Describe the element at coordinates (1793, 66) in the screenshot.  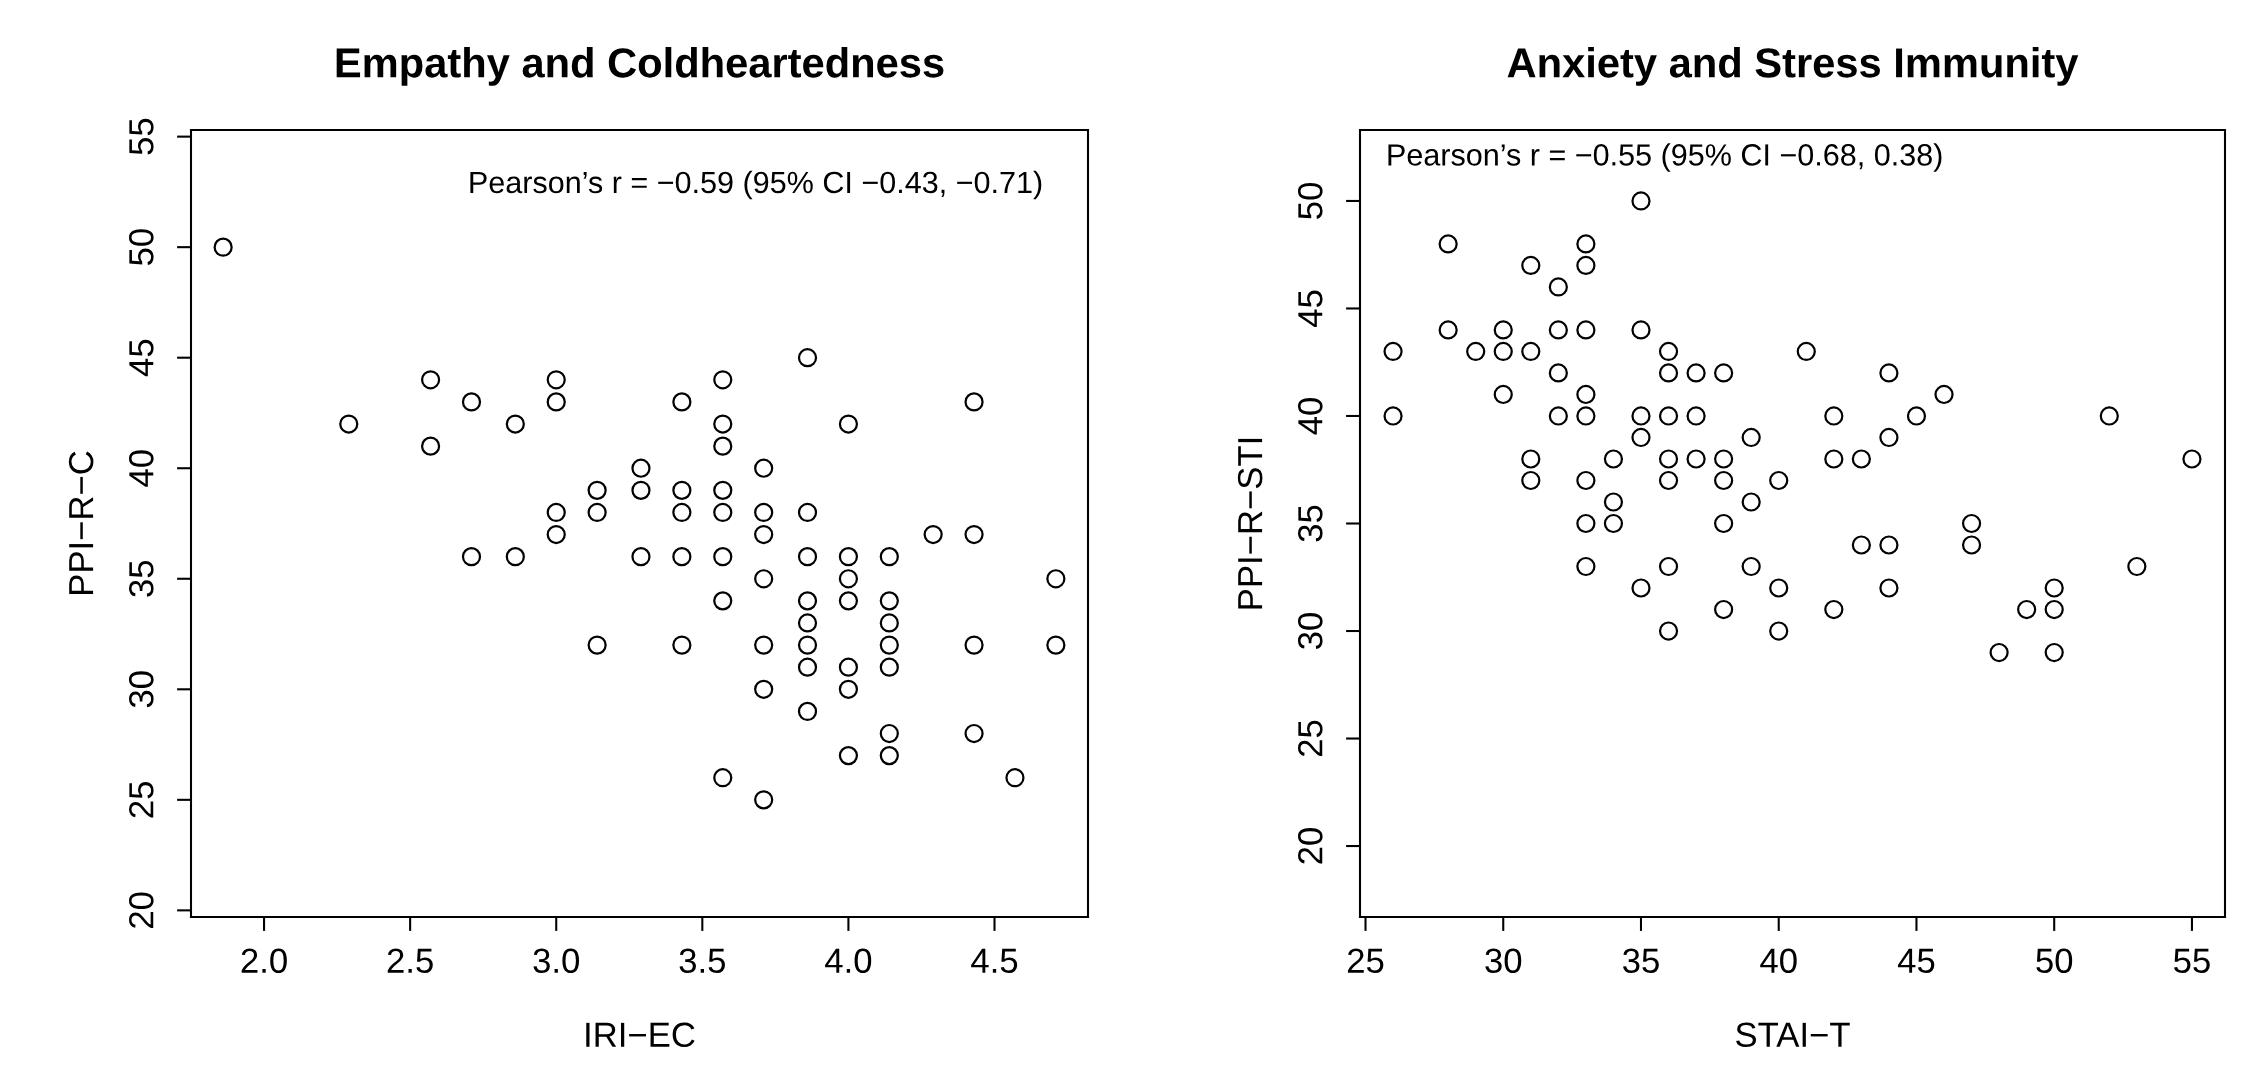
I see `chart-title: Anxiety and Stress Immunity` at that location.